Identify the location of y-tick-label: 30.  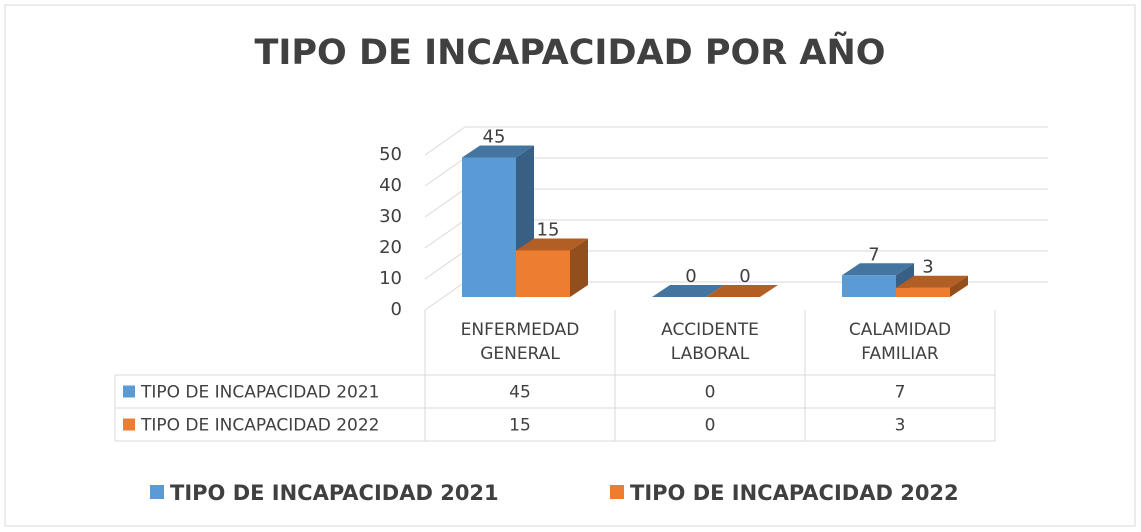
(390, 216).